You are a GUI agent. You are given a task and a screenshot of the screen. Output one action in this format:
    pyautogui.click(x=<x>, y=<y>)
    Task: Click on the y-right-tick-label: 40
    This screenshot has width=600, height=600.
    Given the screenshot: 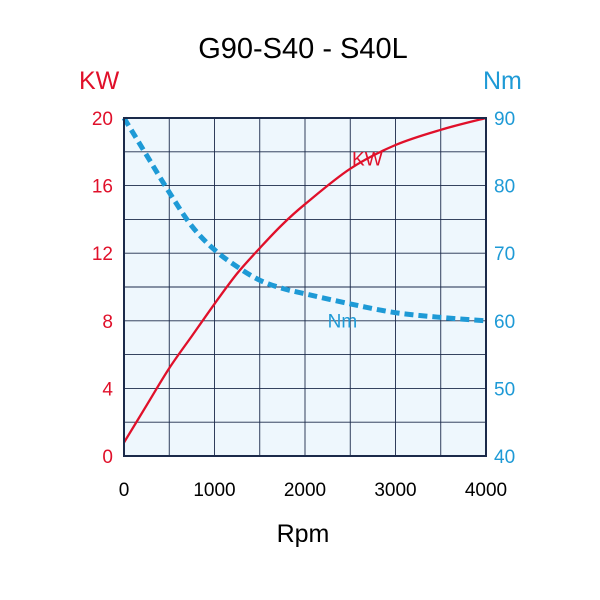 What is the action you would take?
    pyautogui.click(x=504, y=457)
    